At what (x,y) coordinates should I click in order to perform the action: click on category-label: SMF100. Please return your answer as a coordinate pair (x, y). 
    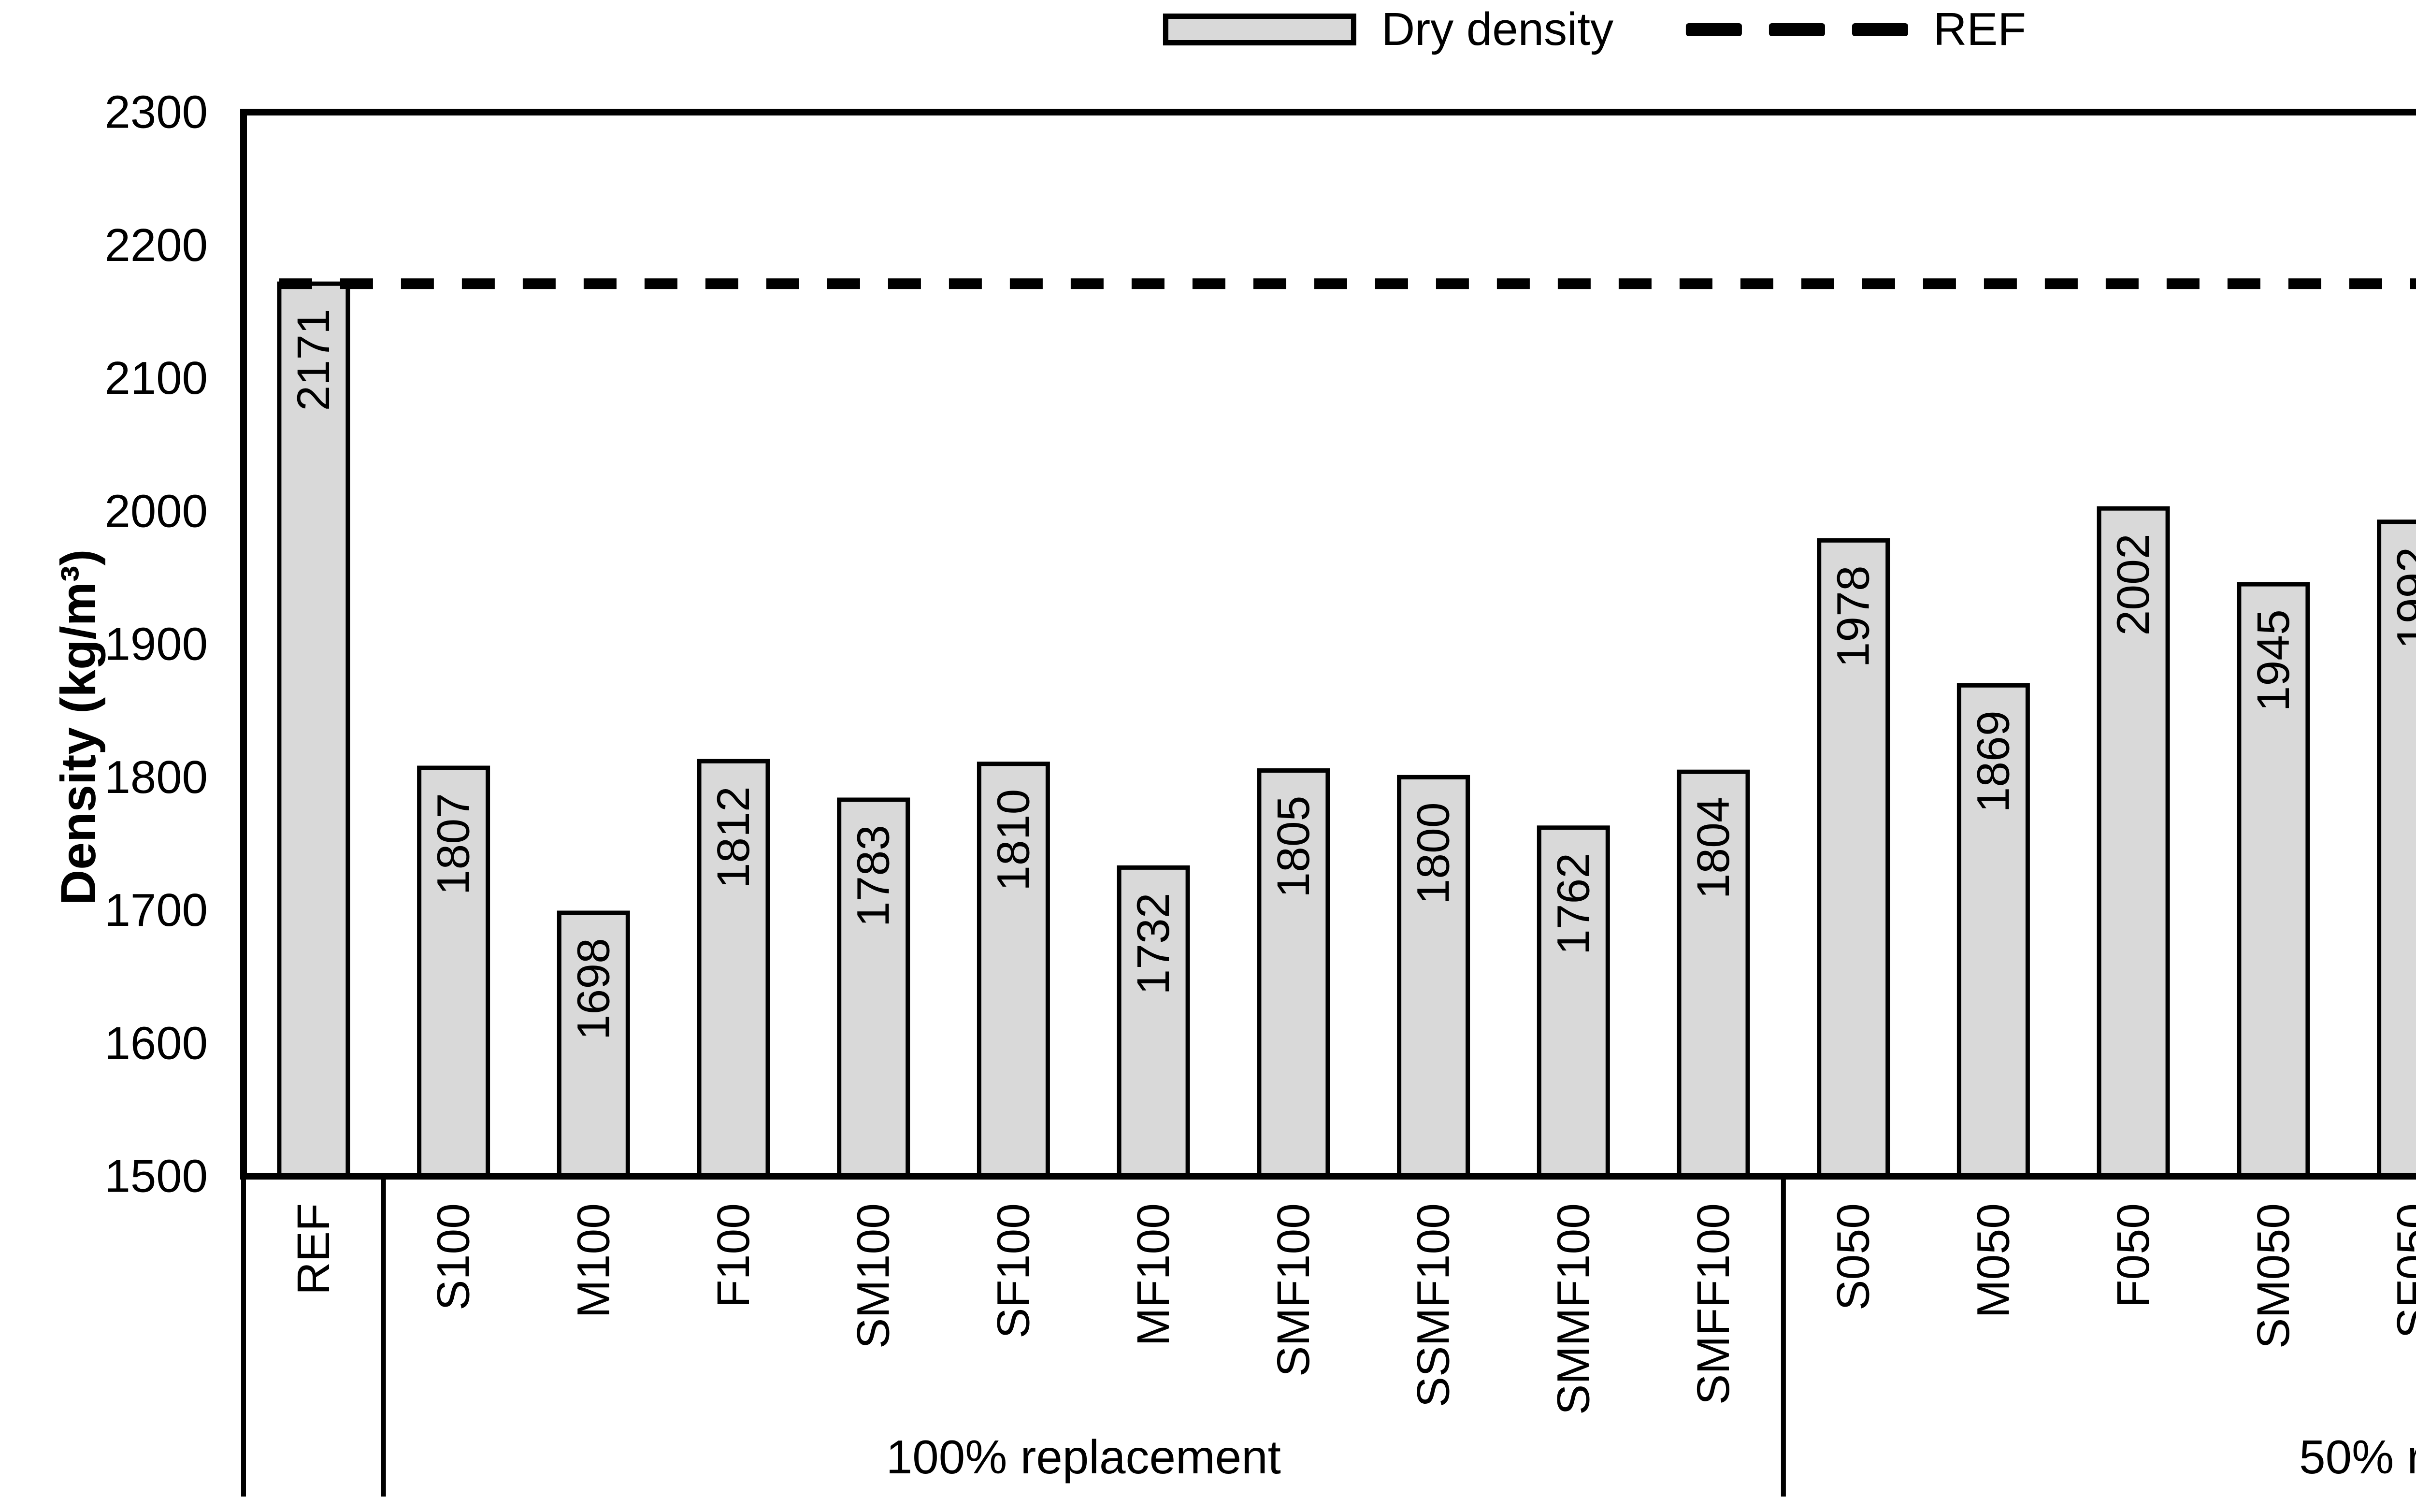
    Looking at the image, I should click on (1293, 1290).